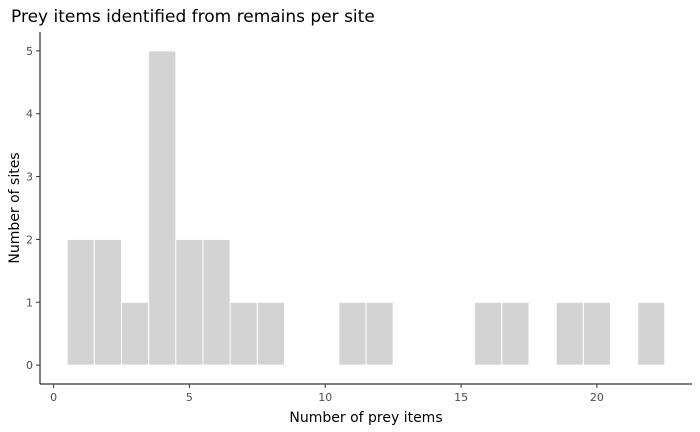 This screenshot has height=432, width=700. What do you see at coordinates (461, 397) in the screenshot?
I see `x-tick-label: 15` at bounding box center [461, 397].